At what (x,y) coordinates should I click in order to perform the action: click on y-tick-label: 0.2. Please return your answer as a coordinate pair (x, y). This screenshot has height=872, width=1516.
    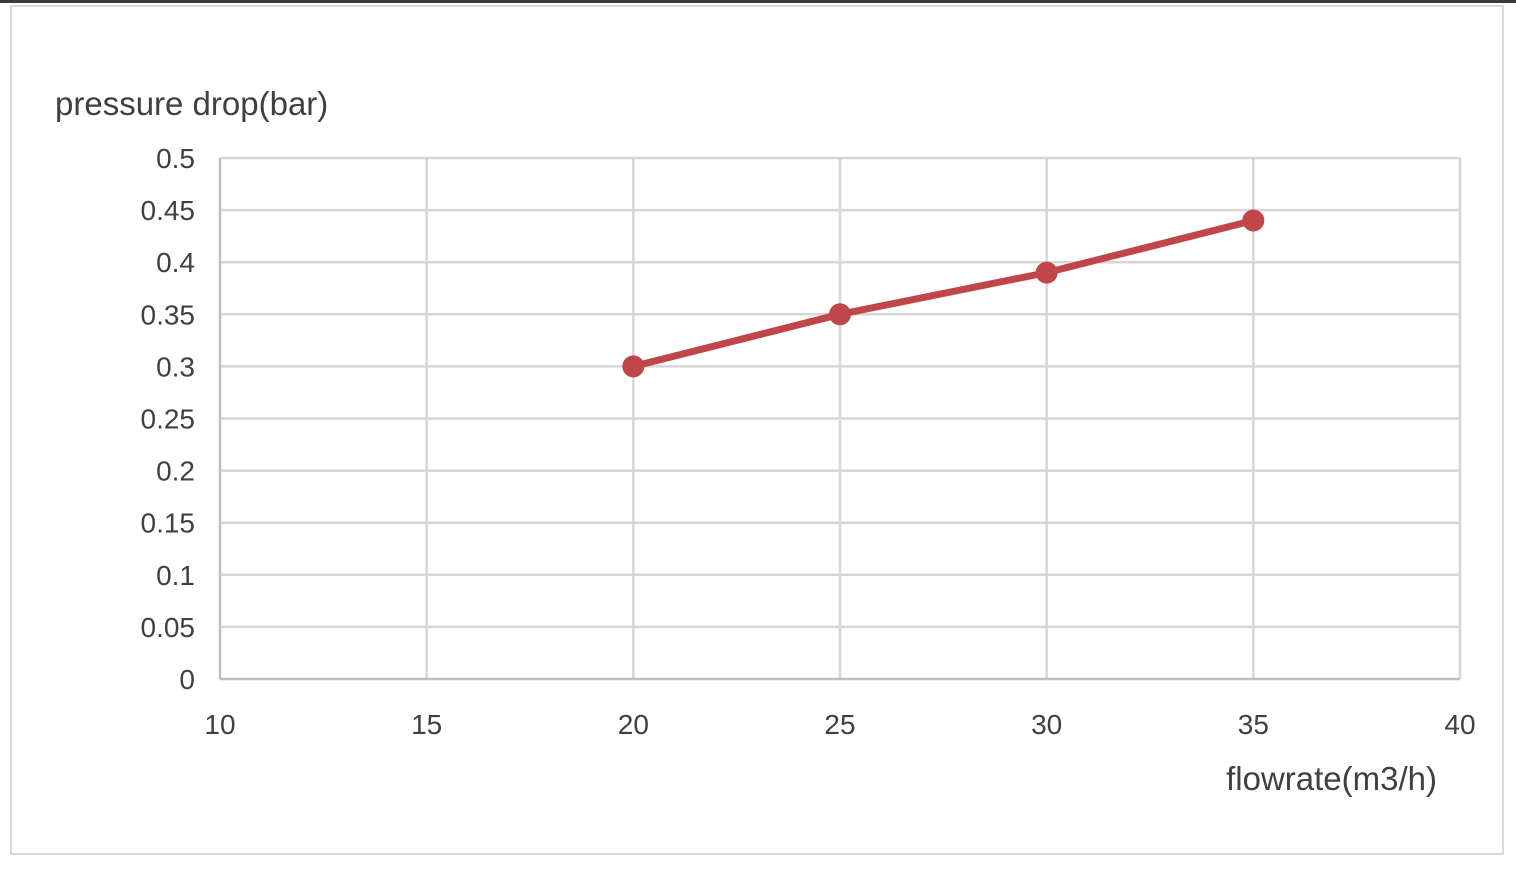
    Looking at the image, I should click on (175, 471).